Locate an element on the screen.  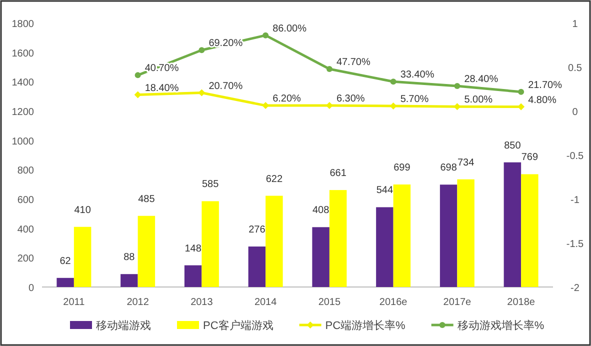
x-tick-label: 2014 is located at coordinates (266, 302).